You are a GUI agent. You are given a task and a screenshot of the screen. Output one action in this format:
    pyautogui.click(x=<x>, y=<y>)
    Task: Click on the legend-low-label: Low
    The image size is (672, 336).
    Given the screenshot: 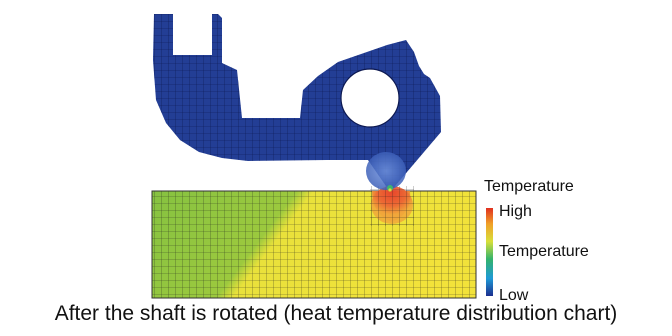 What is the action you would take?
    pyautogui.click(x=514, y=293)
    